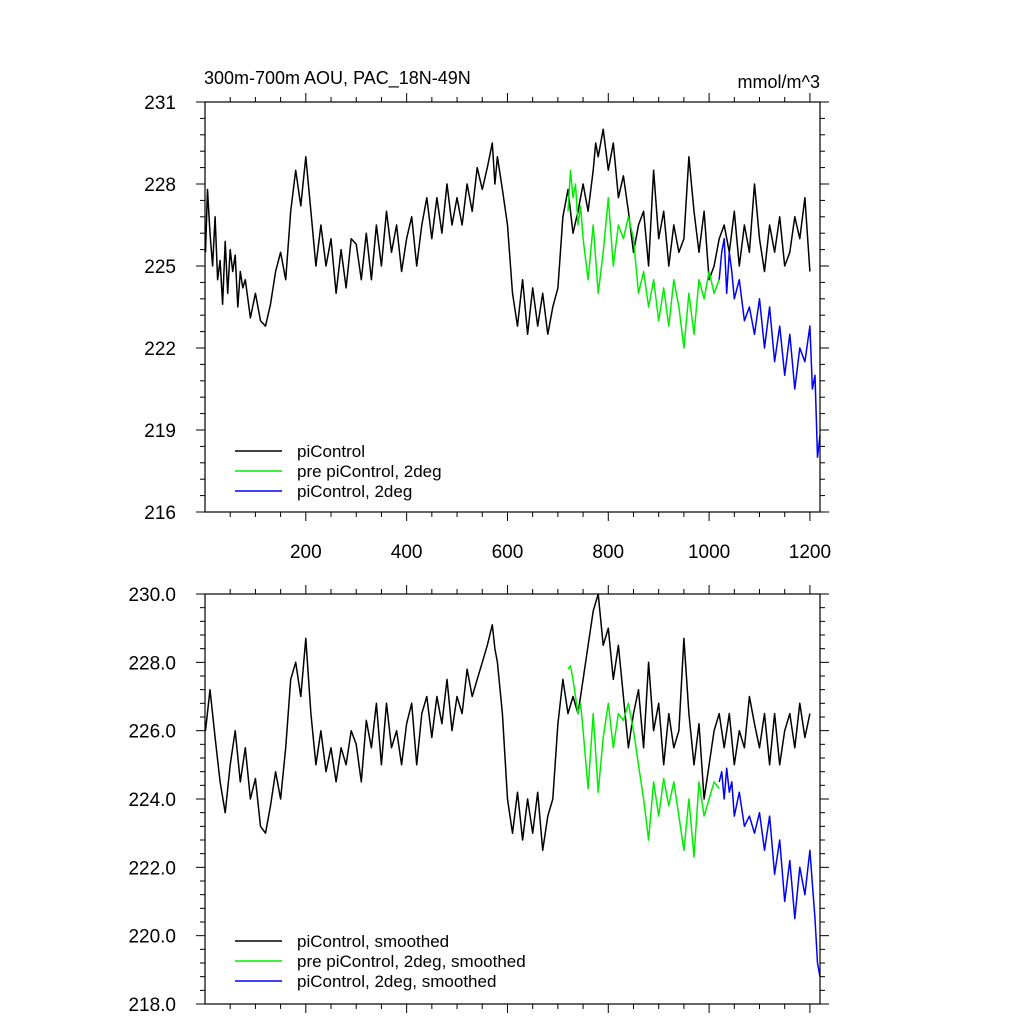  I want to click on x-tick-label: 1000, so click(709, 552).